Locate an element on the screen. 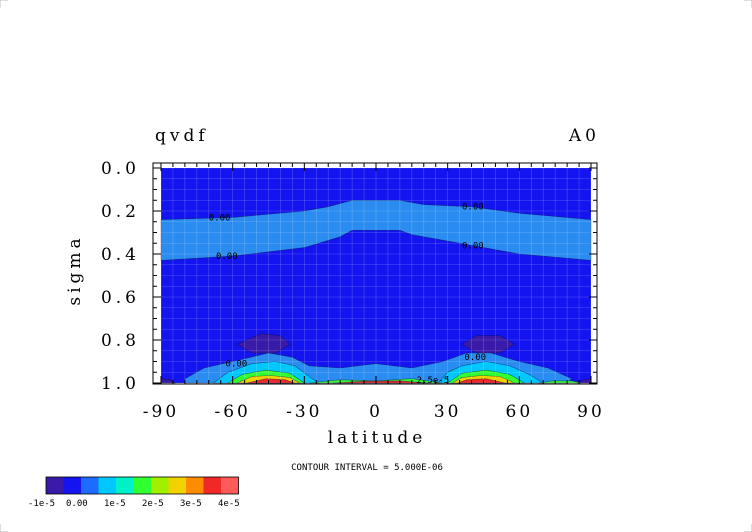 The height and width of the screenshot is (532, 752). x-tick-label: -60 is located at coordinates (232, 412).